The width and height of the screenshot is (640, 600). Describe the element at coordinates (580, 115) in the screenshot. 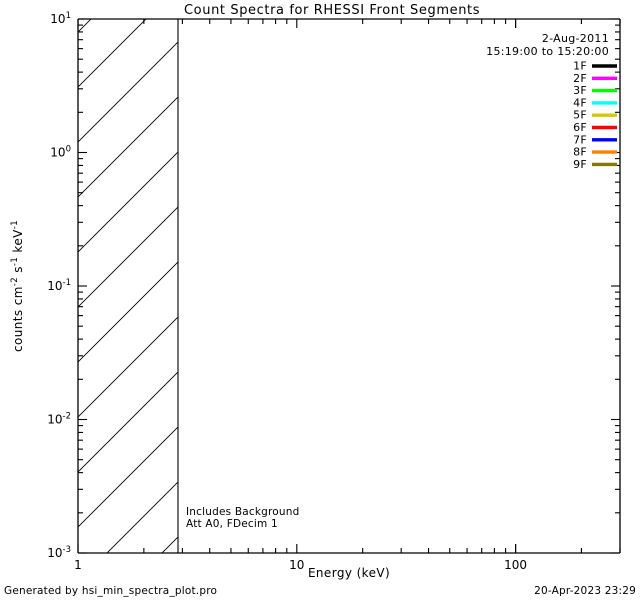

I see `legend-item-label: 5F` at that location.